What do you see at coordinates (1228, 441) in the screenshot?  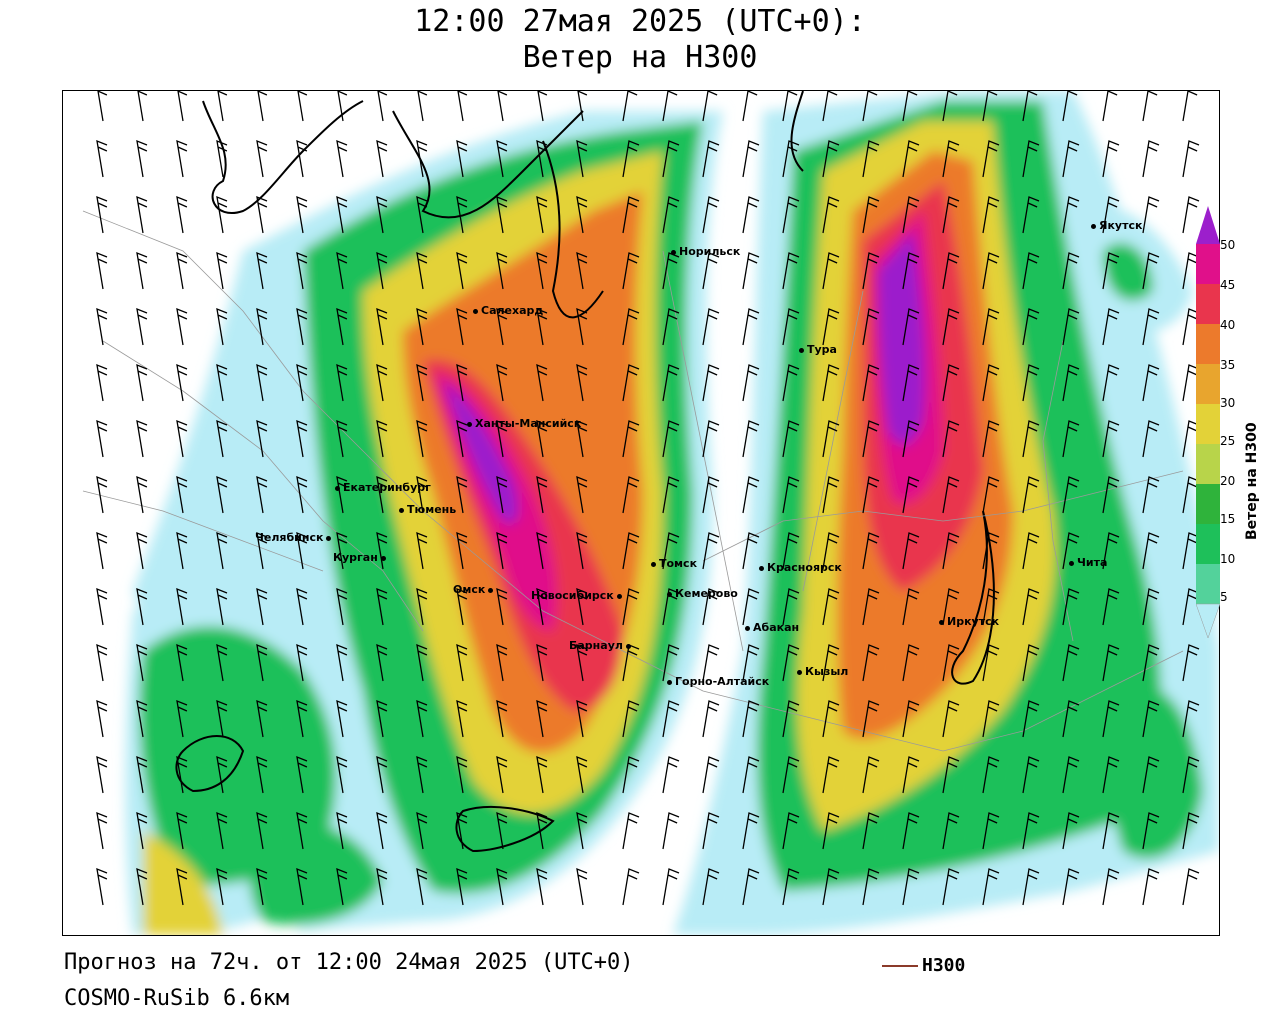 I see `colorbar-tick: 25` at bounding box center [1228, 441].